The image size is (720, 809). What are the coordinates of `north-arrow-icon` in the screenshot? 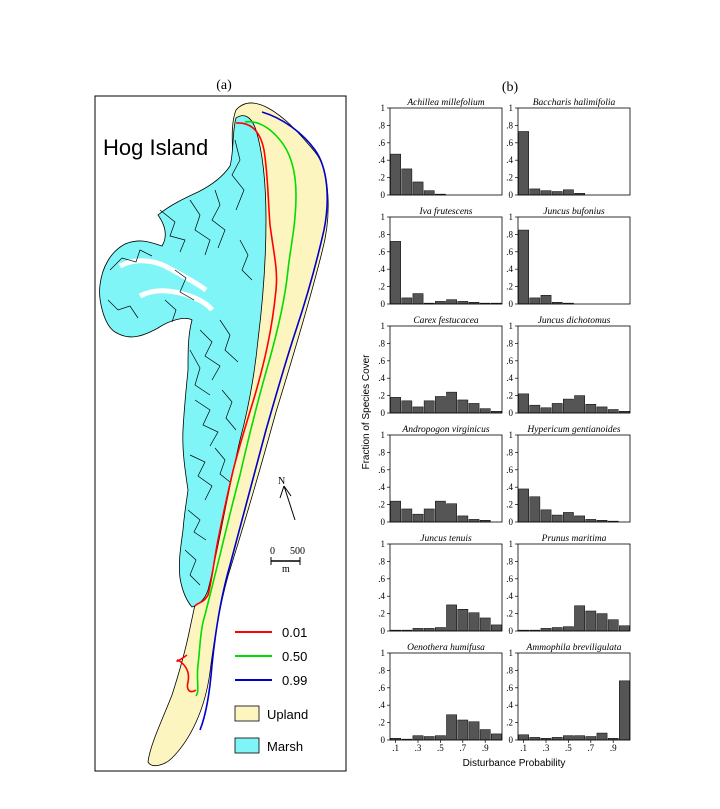 It's located at (287, 503).